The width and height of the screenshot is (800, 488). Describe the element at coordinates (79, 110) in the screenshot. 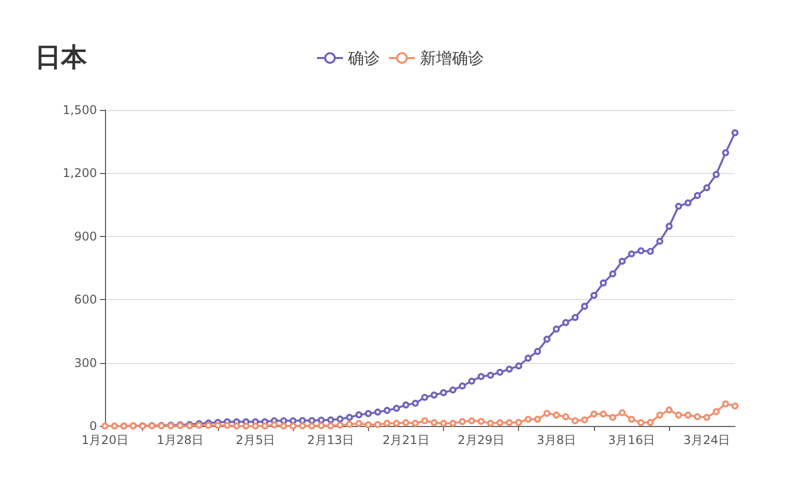

I see `y-tick-label: 1,500` at that location.